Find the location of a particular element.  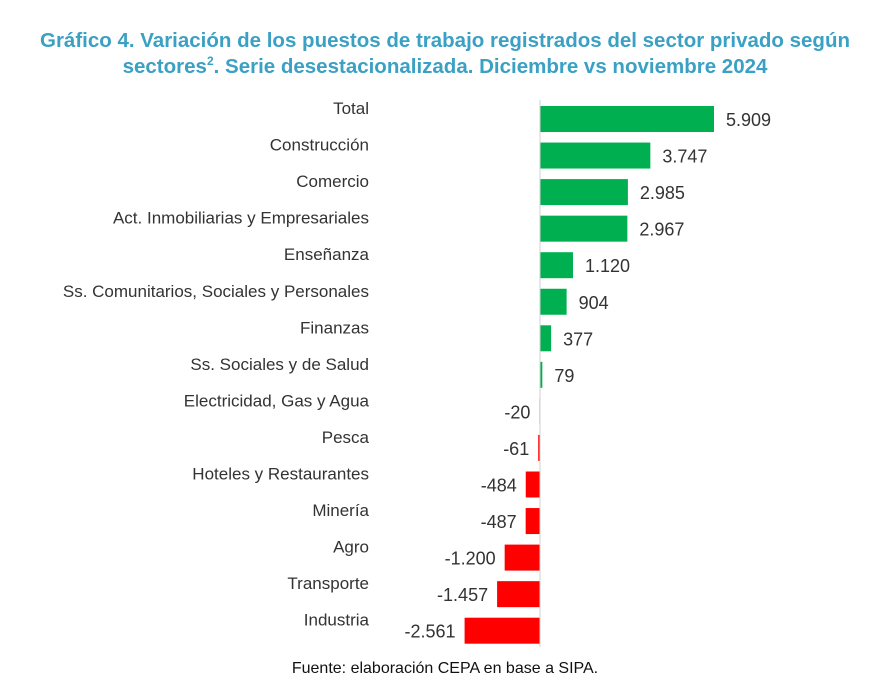

category-label: Enseñanza is located at coordinates (327, 254).